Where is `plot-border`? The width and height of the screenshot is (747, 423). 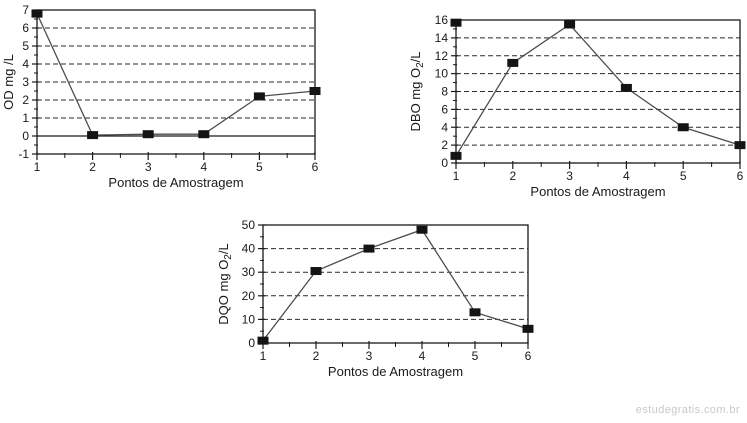 plot-border is located at coordinates (395, 284).